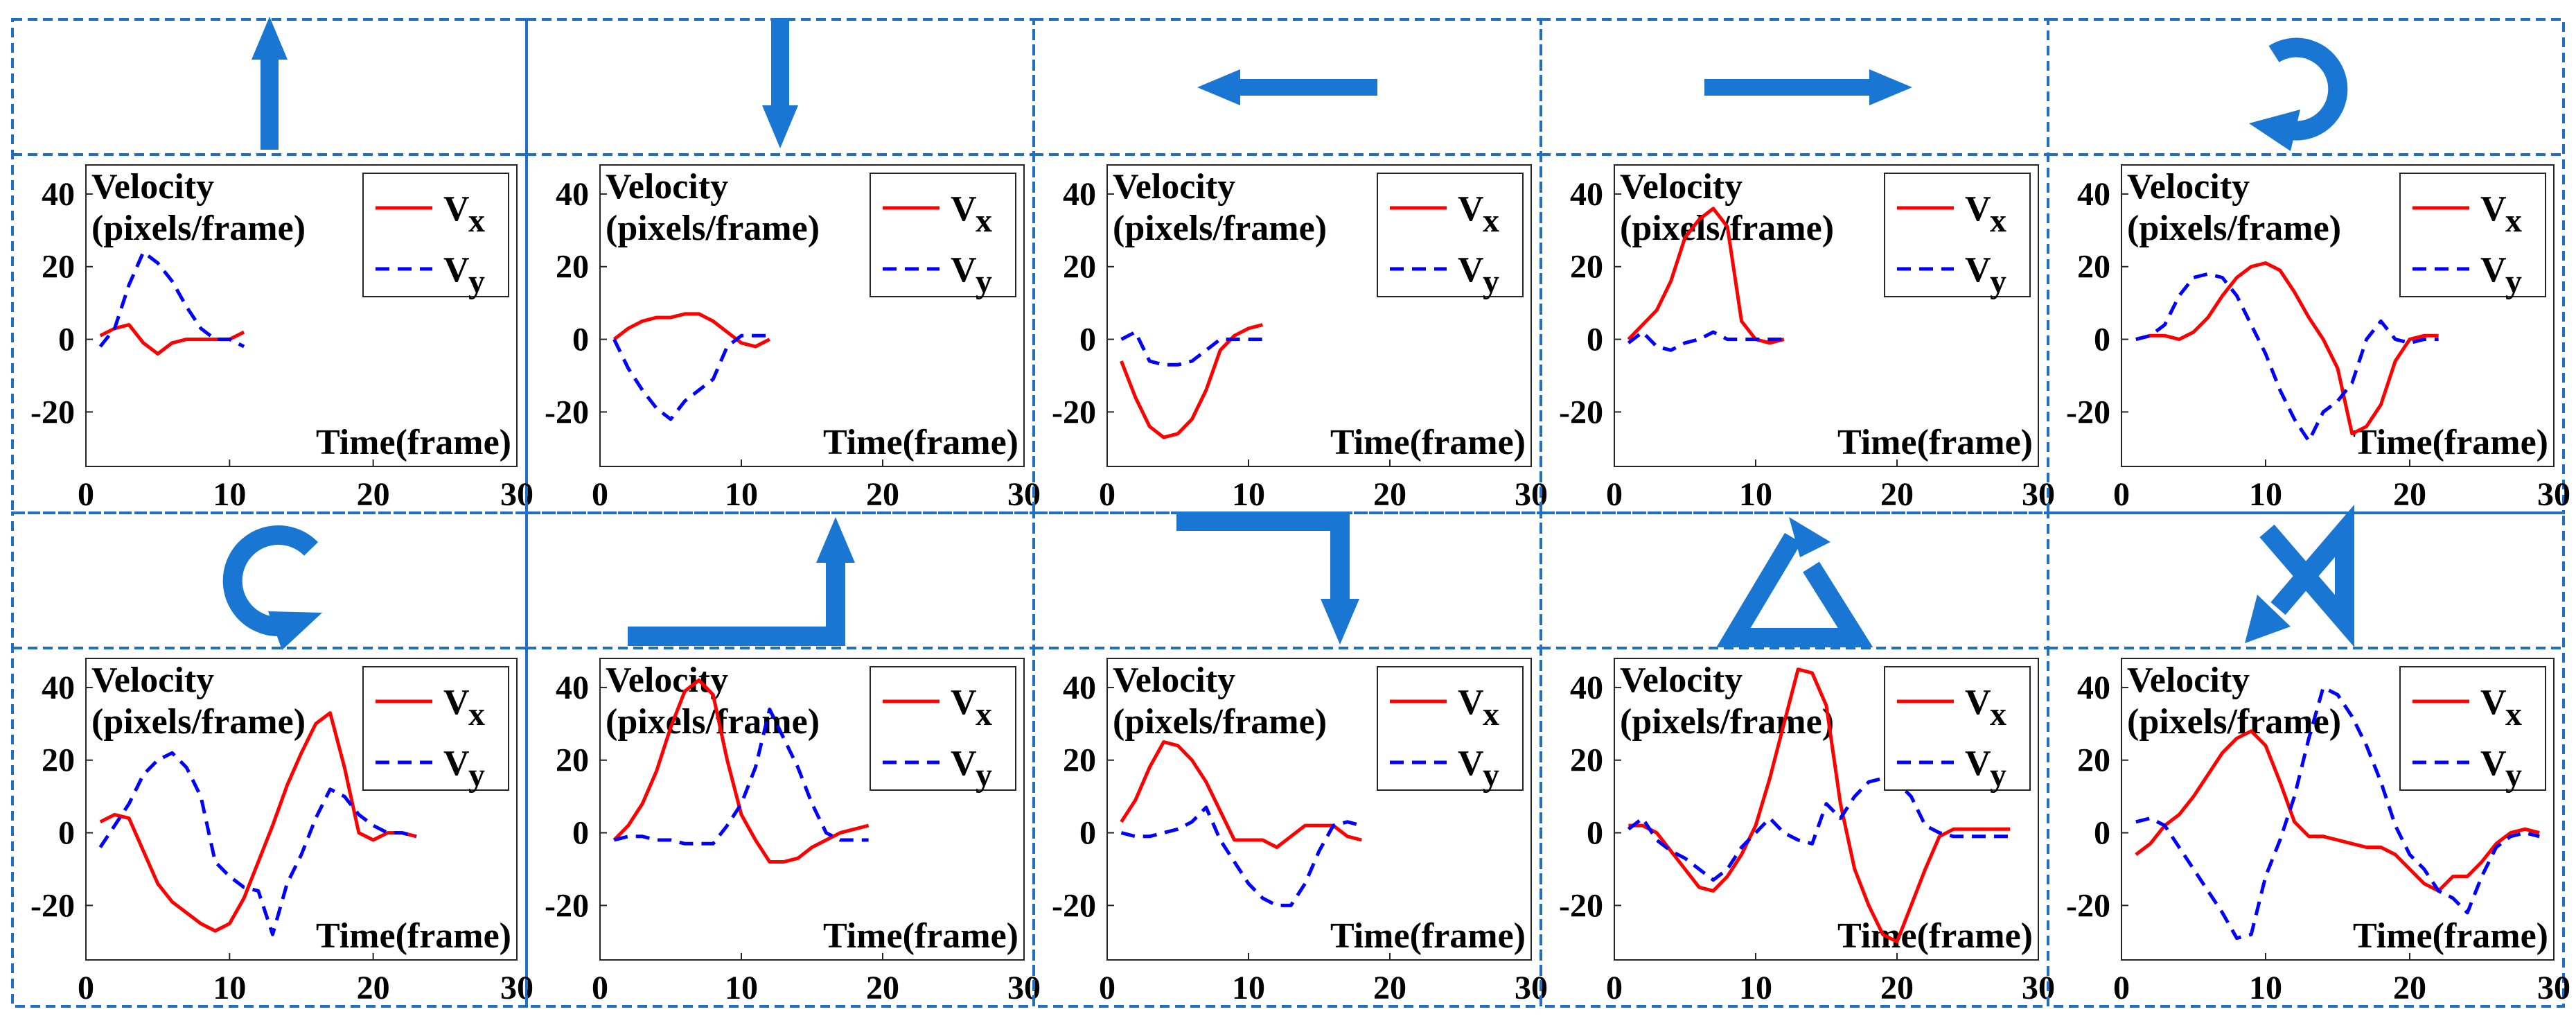  Describe the element at coordinates (1808, 87) in the screenshot. I see `arrow-right-icon` at that location.